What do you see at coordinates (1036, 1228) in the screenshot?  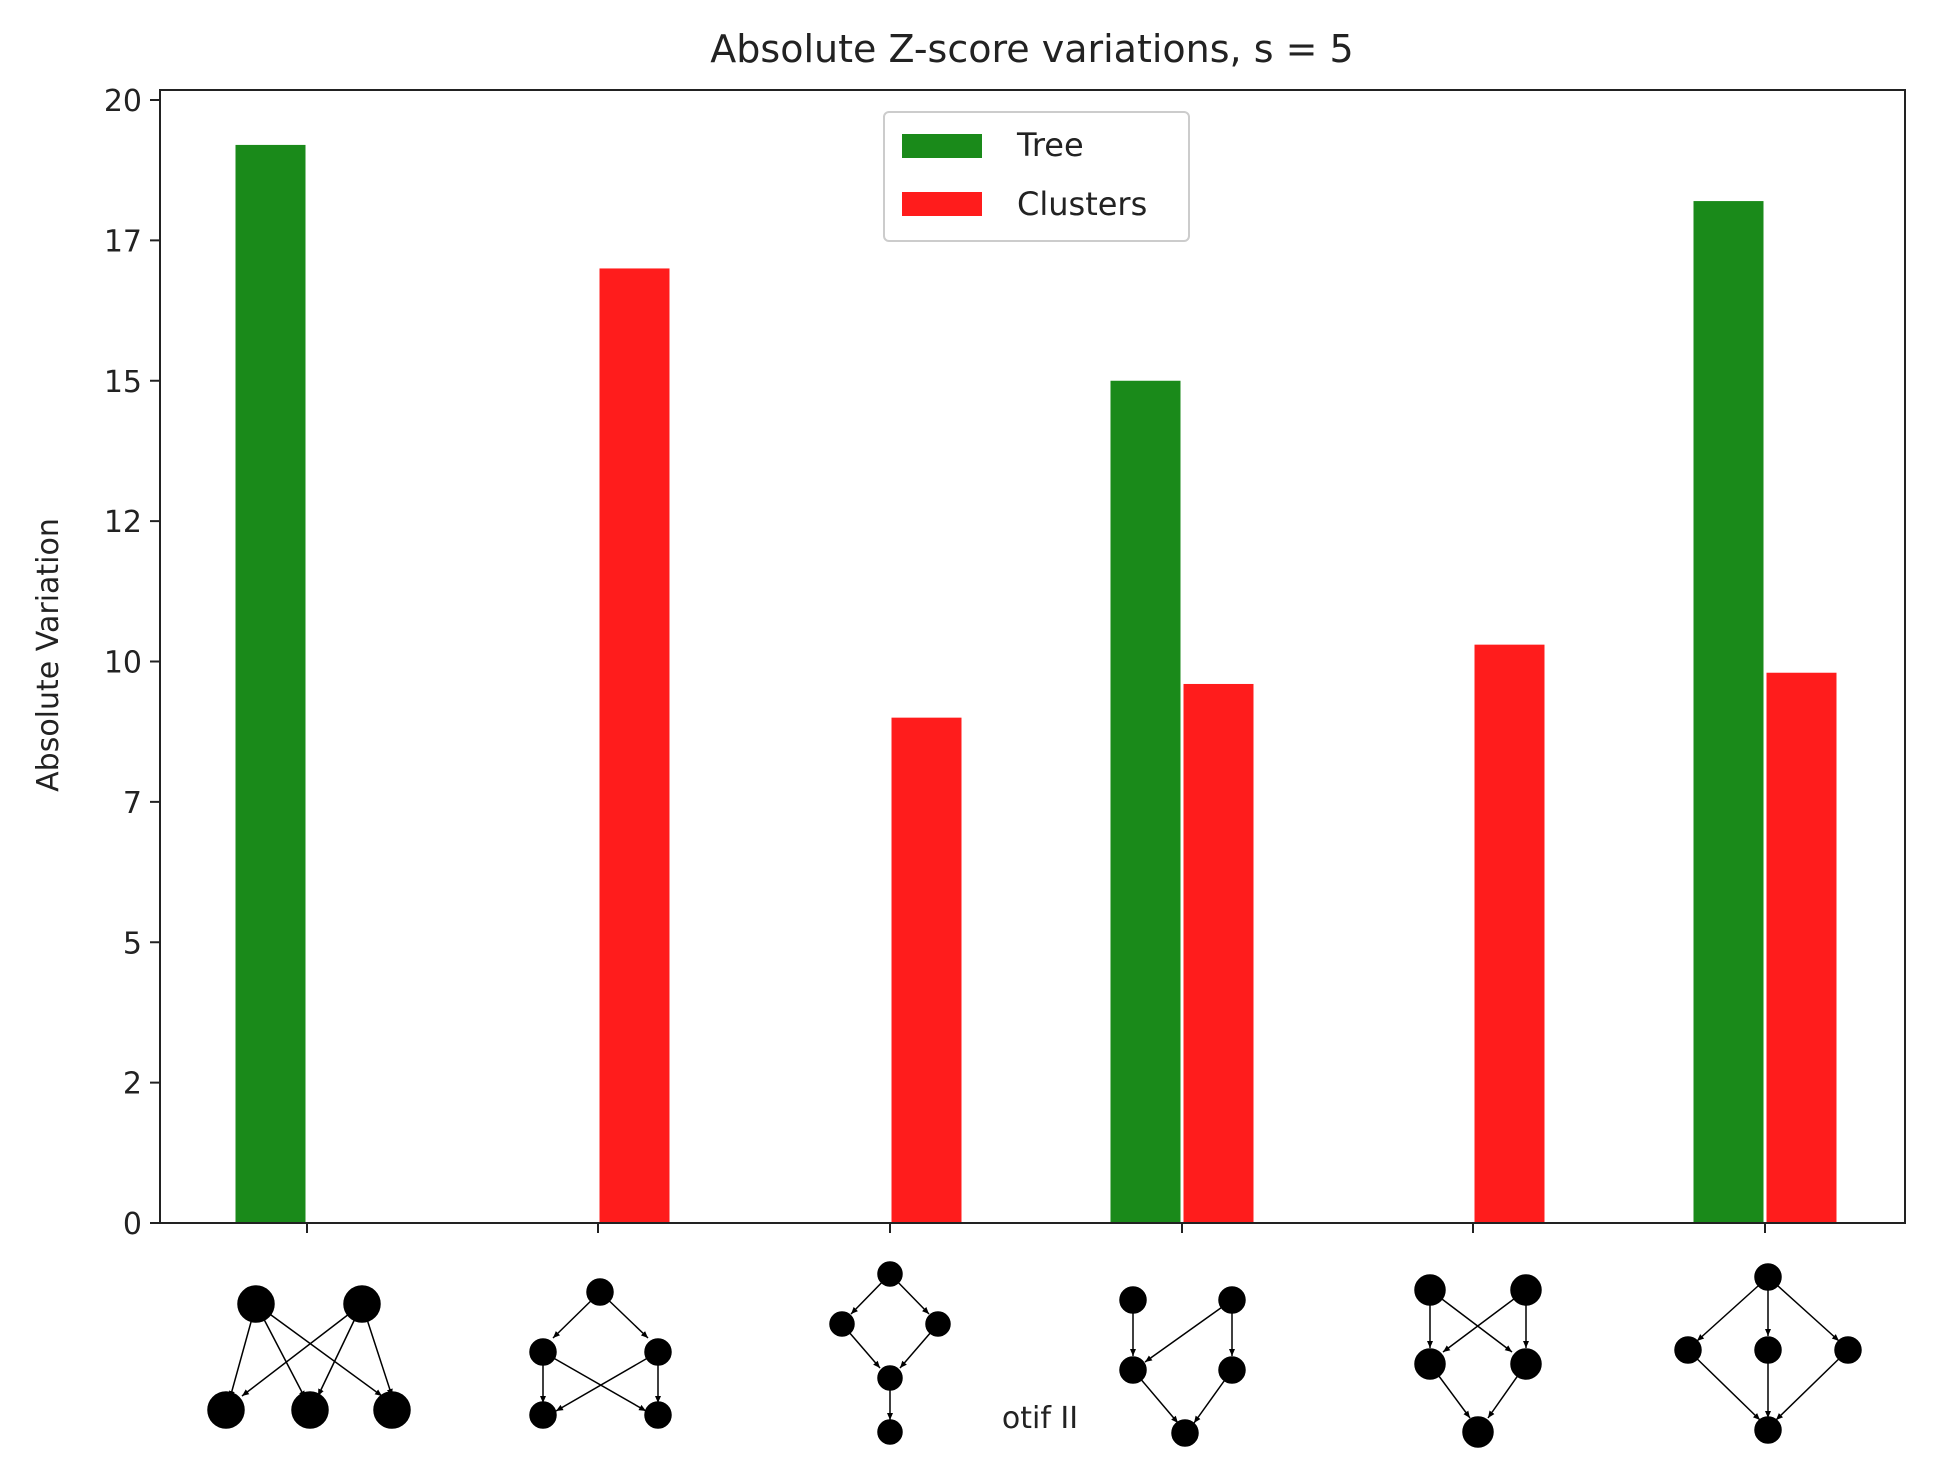 I see `x-axis-ticks` at bounding box center [1036, 1228].